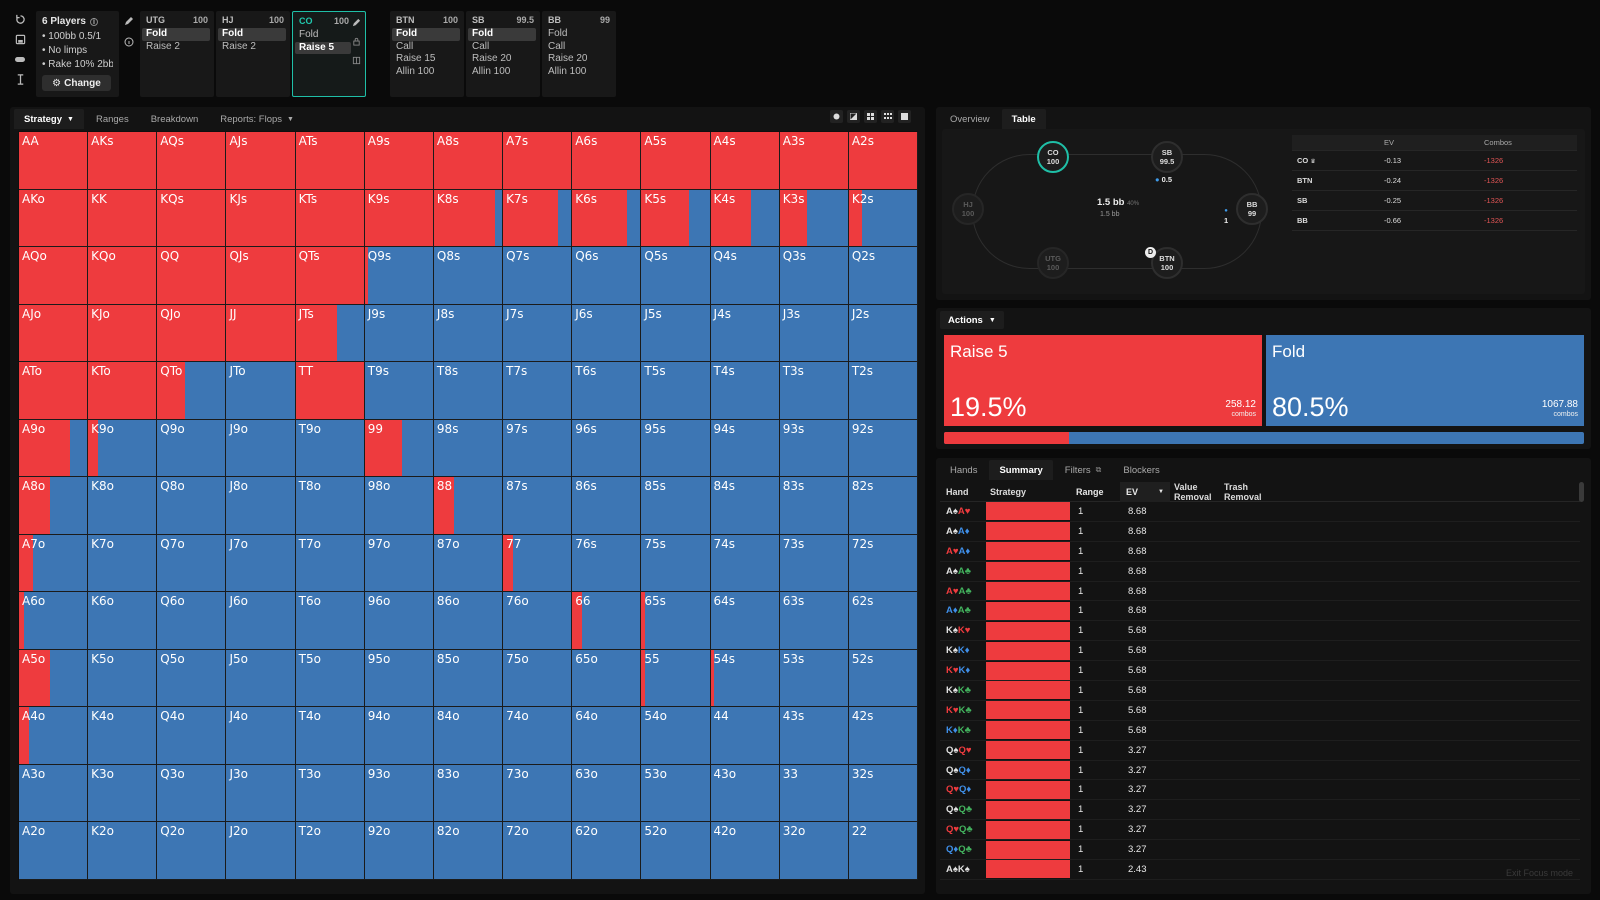 The height and width of the screenshot is (900, 1600). What do you see at coordinates (330, 448) in the screenshot?
I see `hand-cell-T9o: T9o` at bounding box center [330, 448].